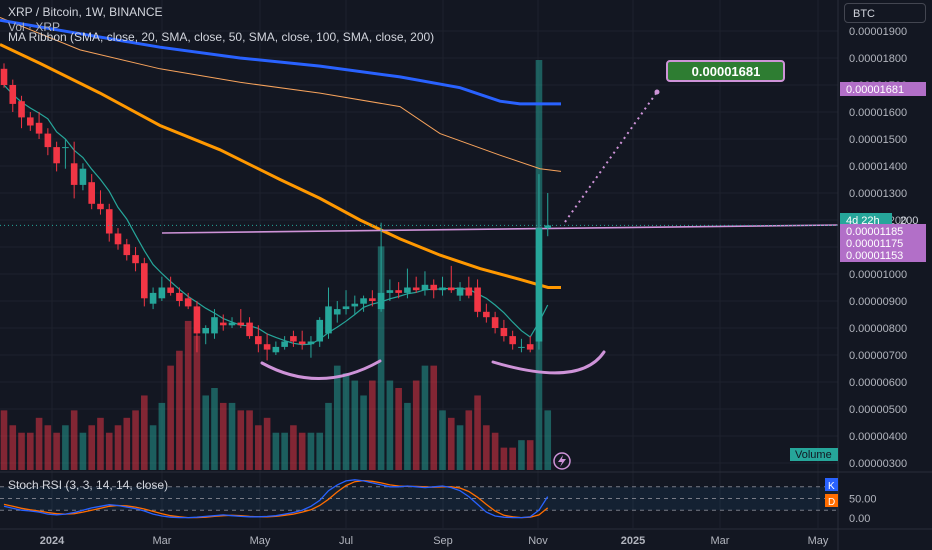 This screenshot has height=550, width=932. I want to click on volume-tag: Volume, so click(813, 455).